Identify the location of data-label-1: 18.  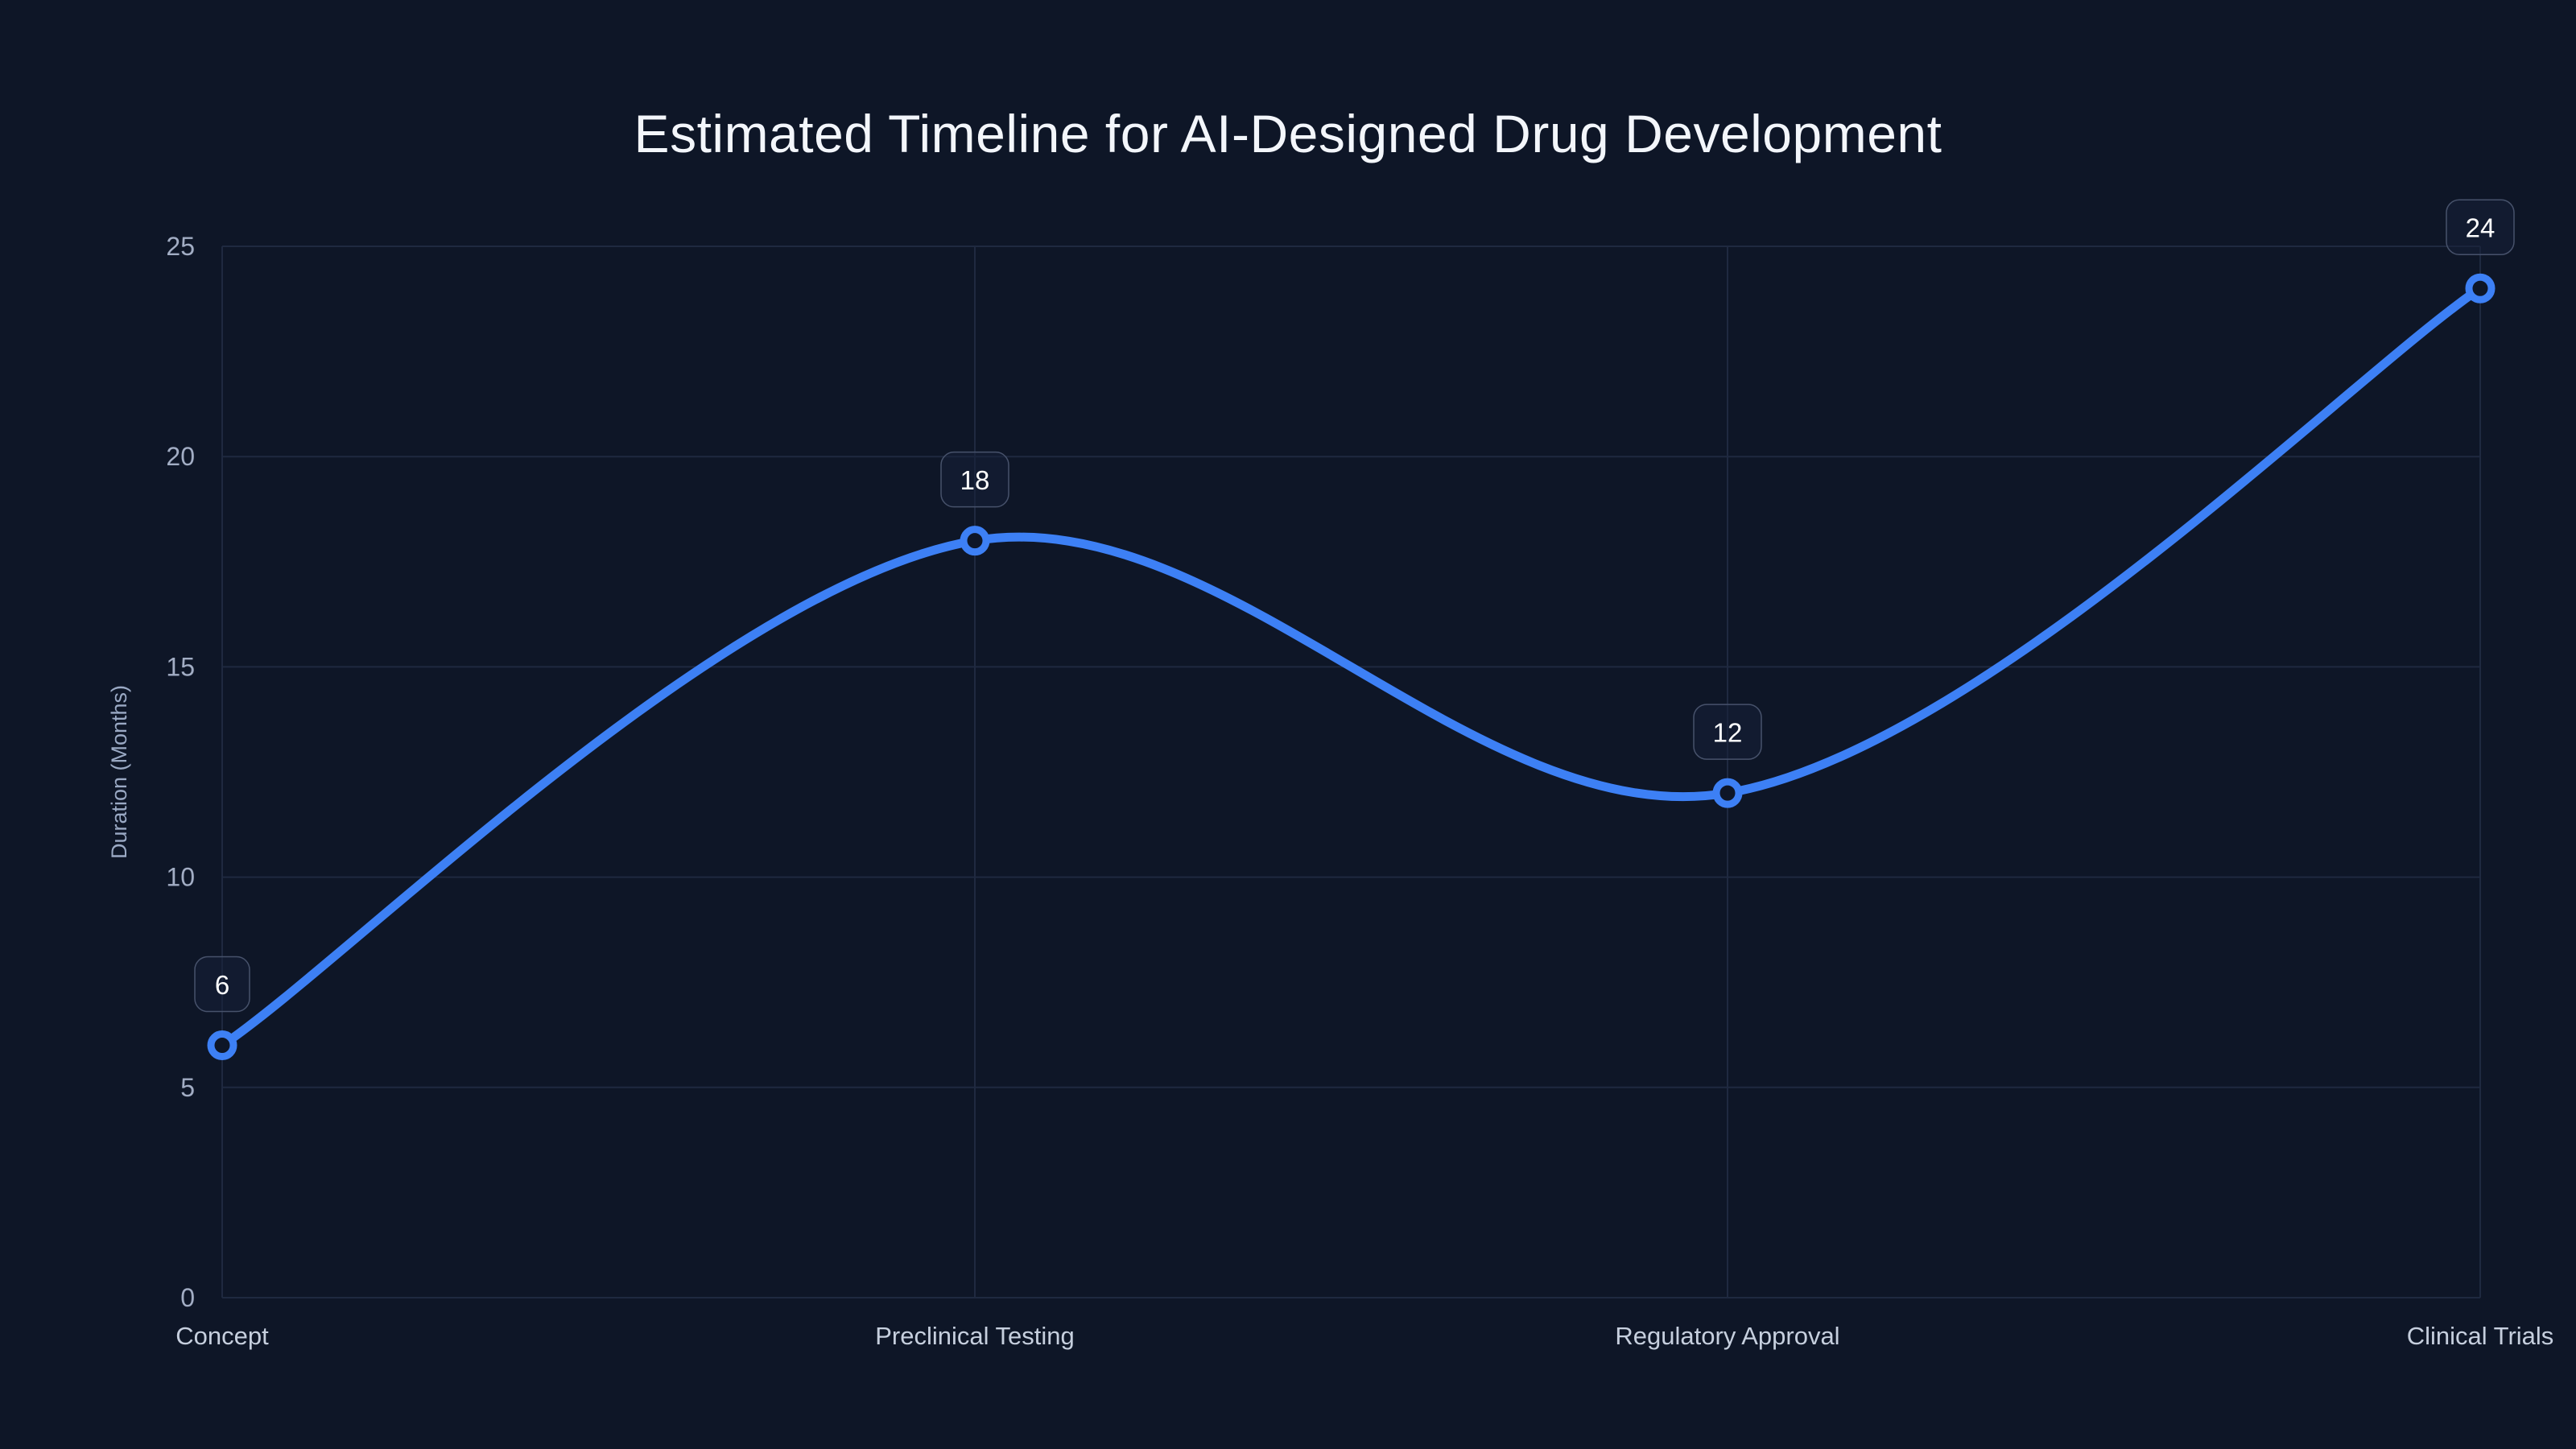
(975, 480).